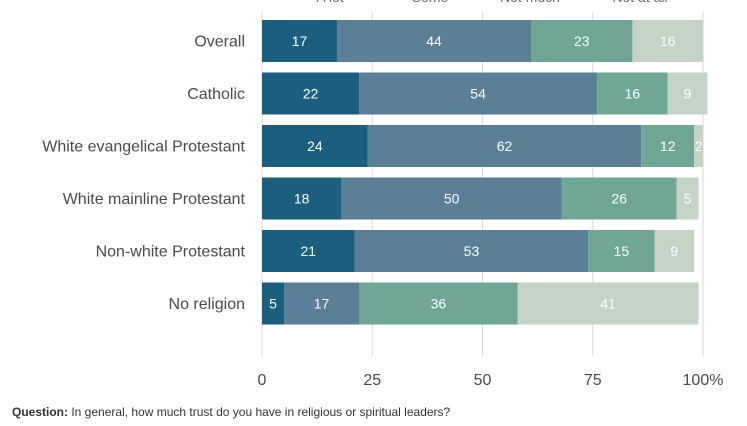  What do you see at coordinates (483, 380) in the screenshot?
I see `x-tick-label: 50` at bounding box center [483, 380].